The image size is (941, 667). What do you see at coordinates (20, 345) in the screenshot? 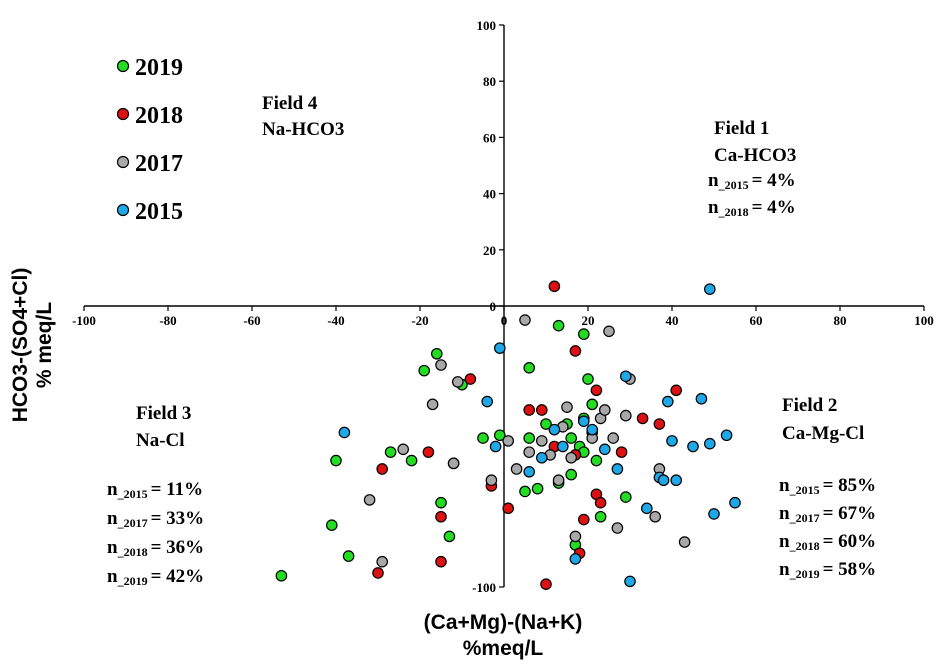
I see `y-axis-title-line1: HCO3-(SO4+Cl)` at bounding box center [20, 345].